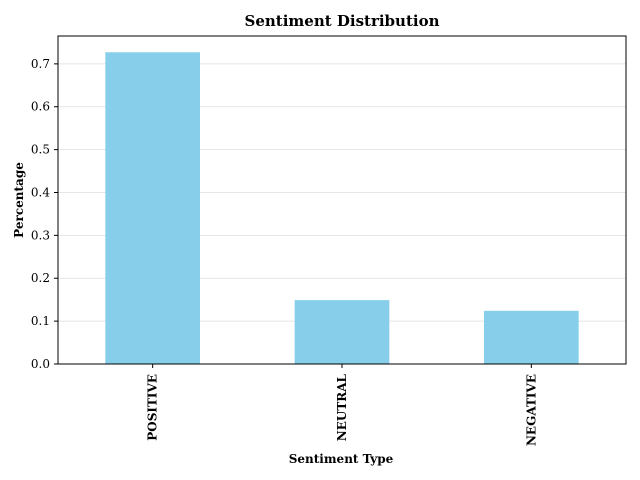 This screenshot has width=640, height=480. What do you see at coordinates (40, 64) in the screenshot?
I see `y-tick-label-7: 0.7` at bounding box center [40, 64].